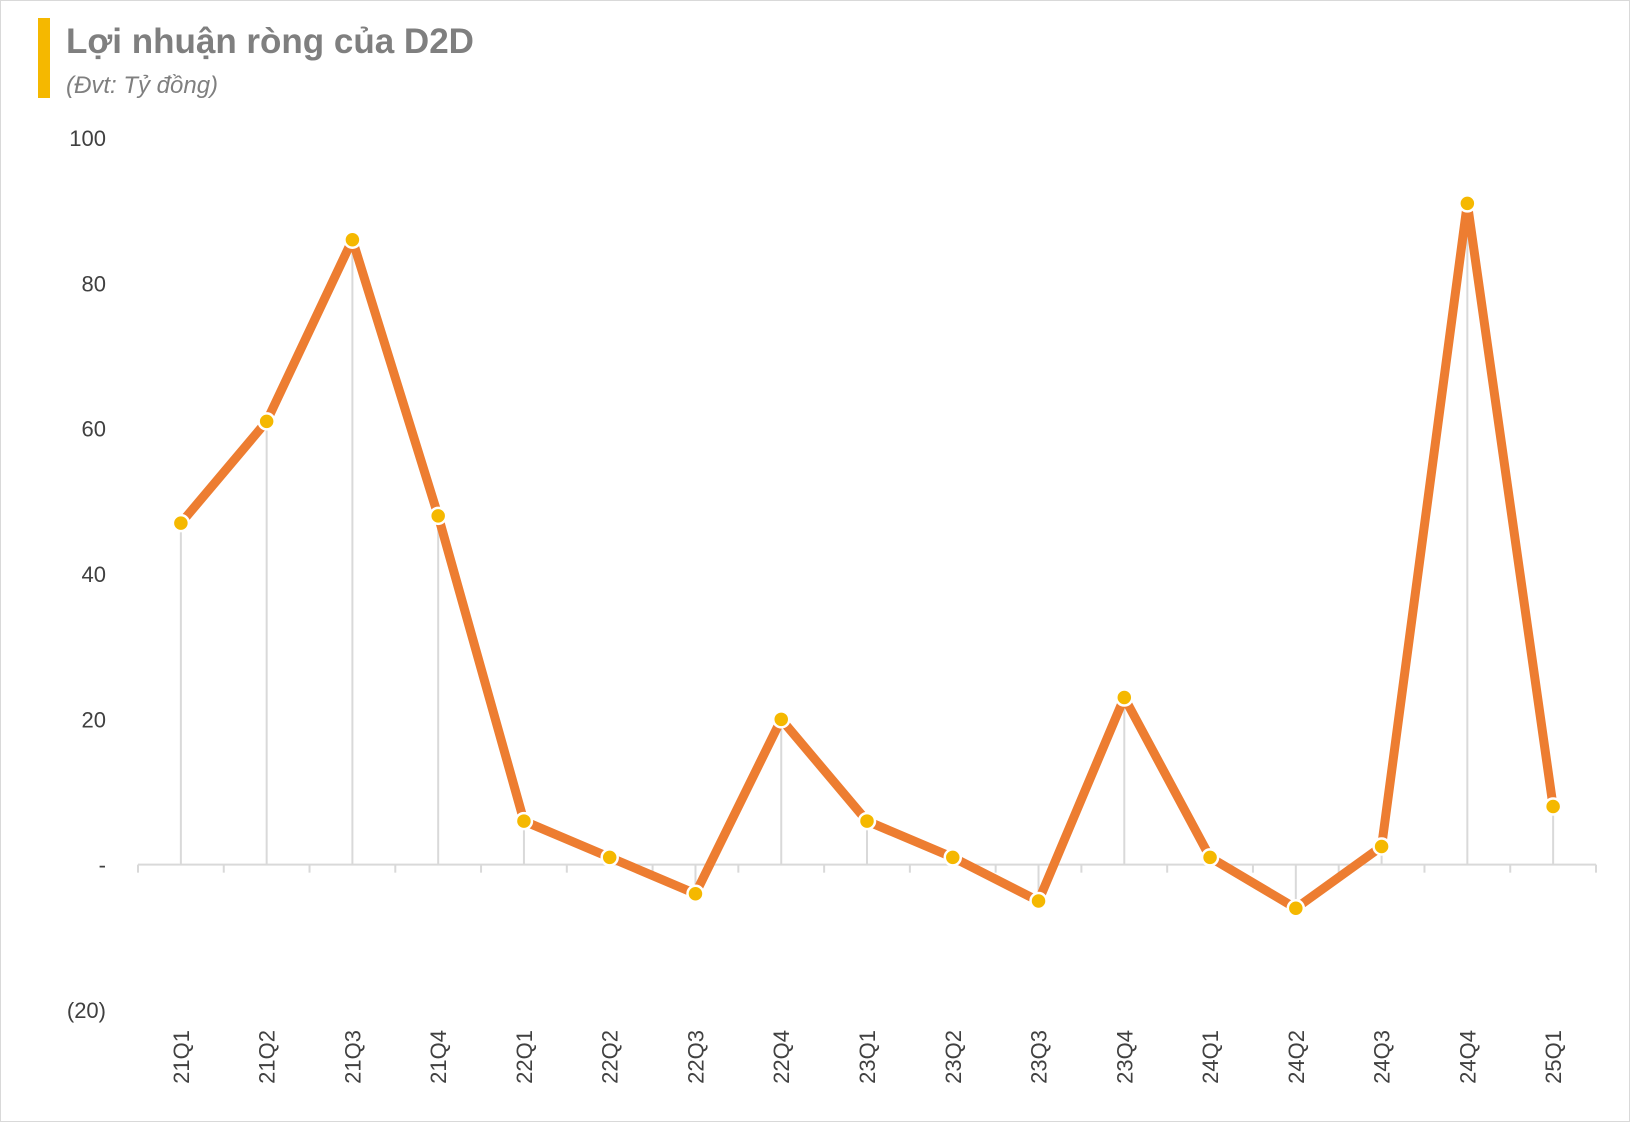 This screenshot has width=1632, height=1124. Describe the element at coordinates (867, 821) in the screenshot. I see `data-point-23Q1` at that location.